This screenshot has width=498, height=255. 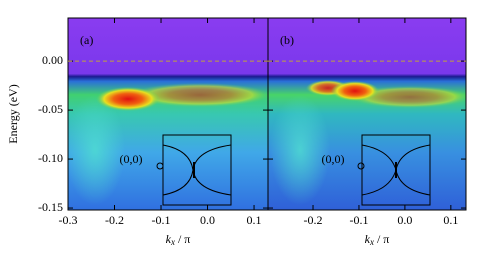 What do you see at coordinates (50, 158) in the screenshot?
I see `y-tick-label: -0.10` at bounding box center [50, 158].